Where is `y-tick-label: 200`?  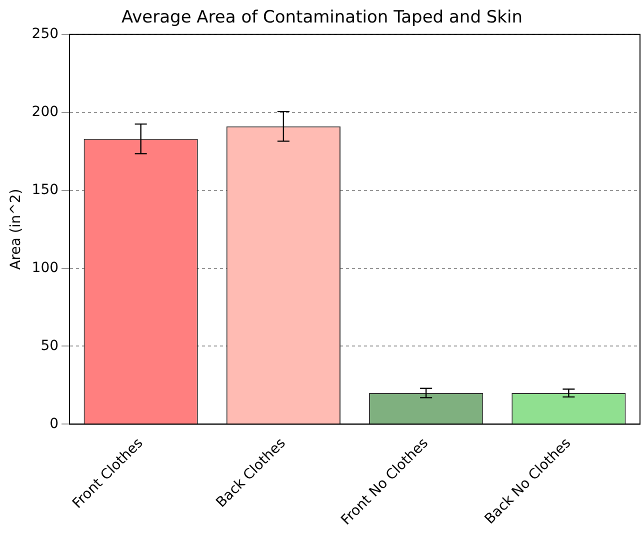
y-tick-label: 200 is located at coordinates (45, 112).